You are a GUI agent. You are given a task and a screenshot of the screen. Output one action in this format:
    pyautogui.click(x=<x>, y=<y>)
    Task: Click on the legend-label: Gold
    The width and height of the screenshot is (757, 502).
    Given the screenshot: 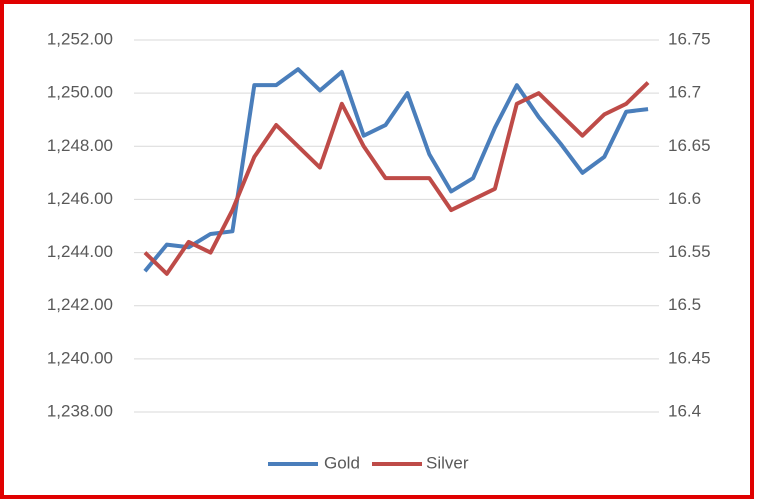 What is the action you would take?
    pyautogui.click(x=342, y=462)
    